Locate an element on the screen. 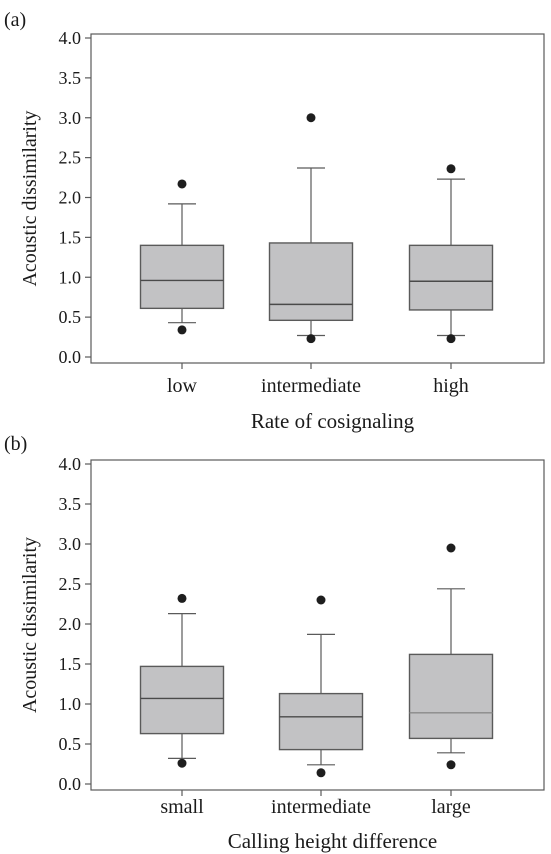 The image size is (551, 854). box-high is located at coordinates (451, 277).